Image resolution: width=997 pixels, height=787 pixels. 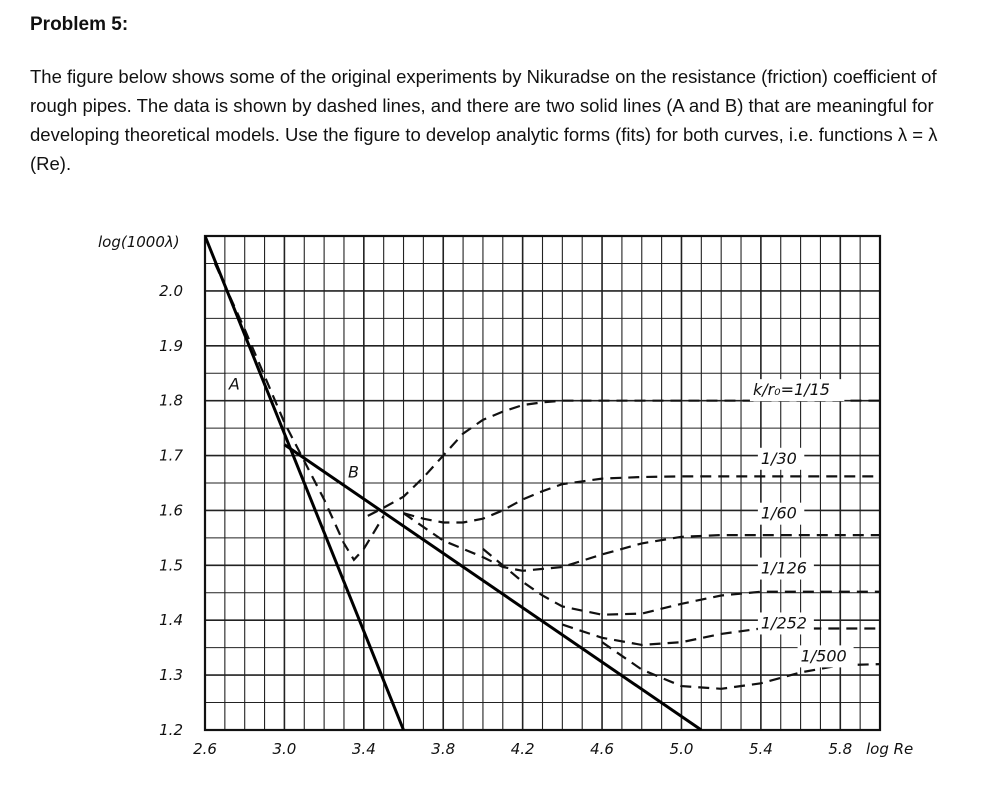 I want to click on x-tick-label: 3.0, so click(x=284, y=749).